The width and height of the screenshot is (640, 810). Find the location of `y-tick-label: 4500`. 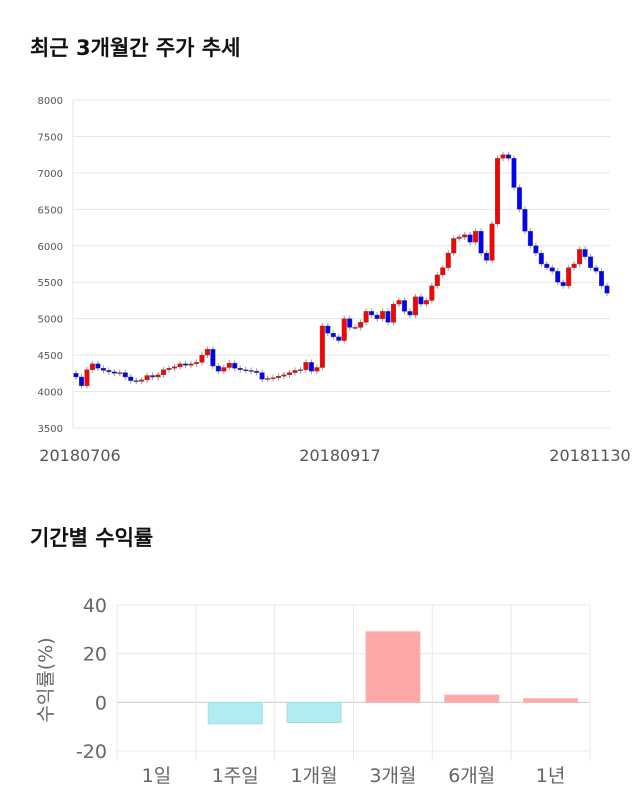

y-tick-label: 4500 is located at coordinates (50, 356).